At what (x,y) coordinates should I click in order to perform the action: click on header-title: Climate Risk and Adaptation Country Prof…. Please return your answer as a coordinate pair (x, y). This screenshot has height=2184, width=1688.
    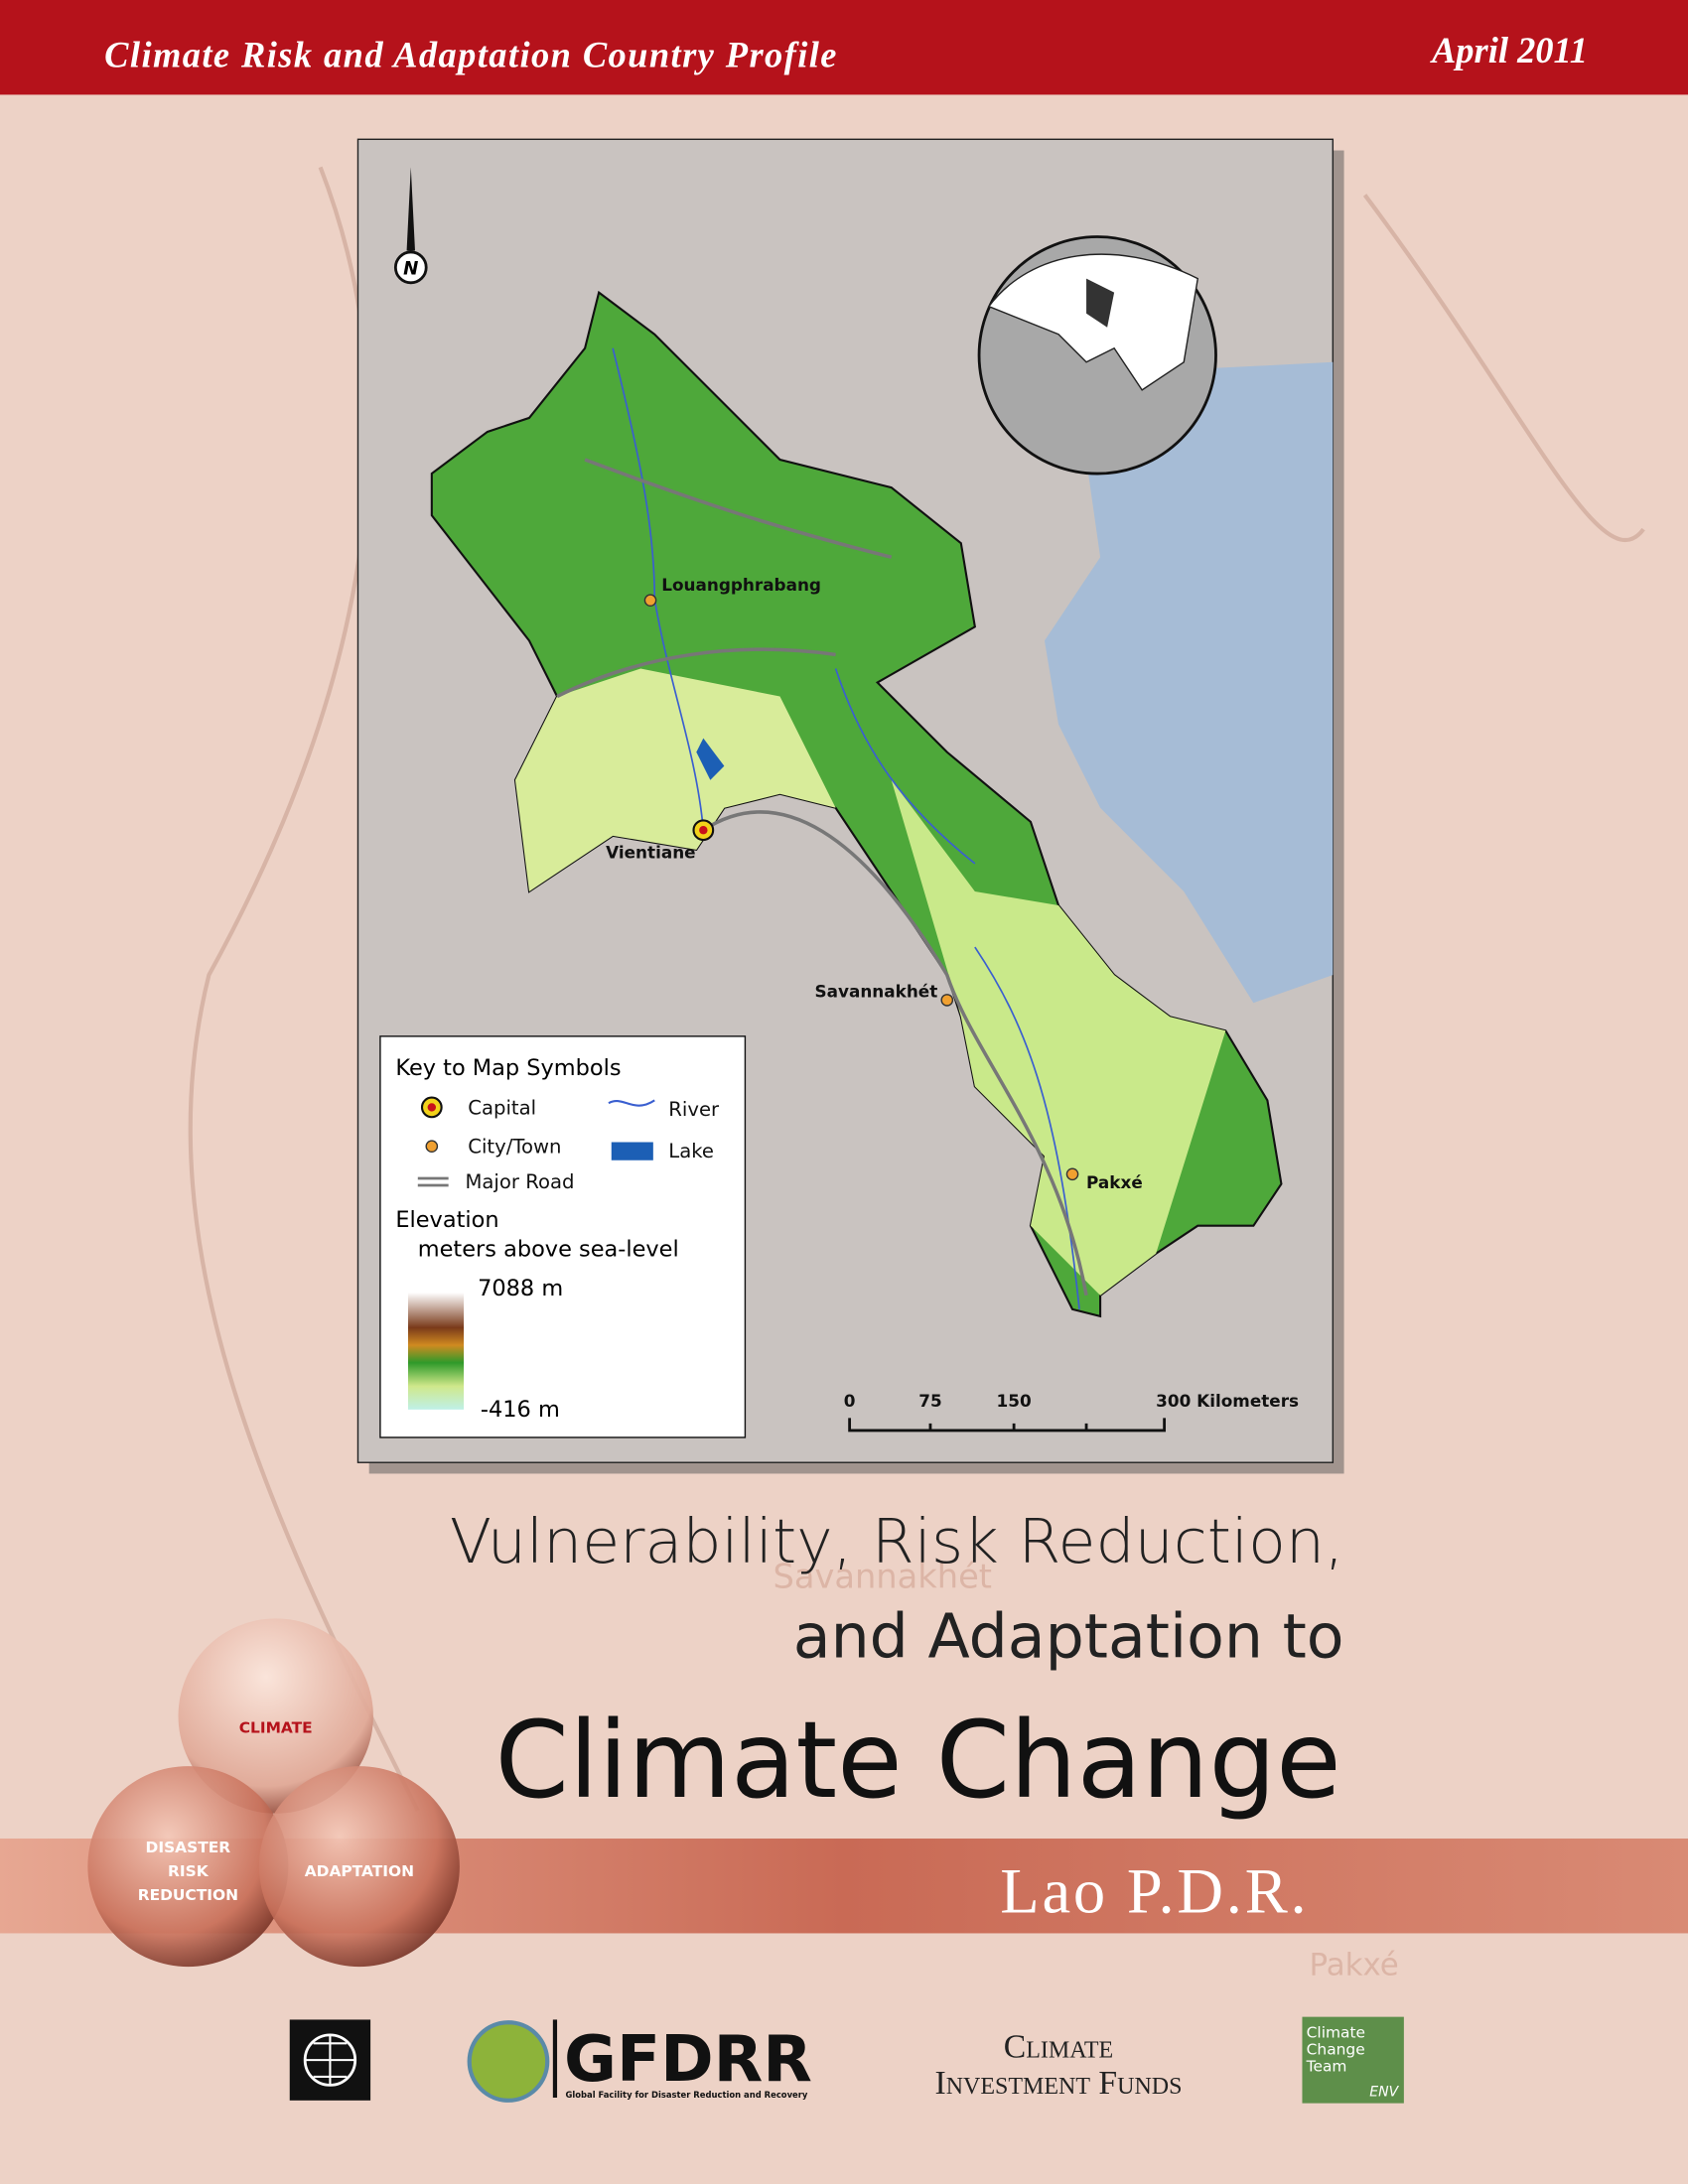
    Looking at the image, I should click on (471, 54).